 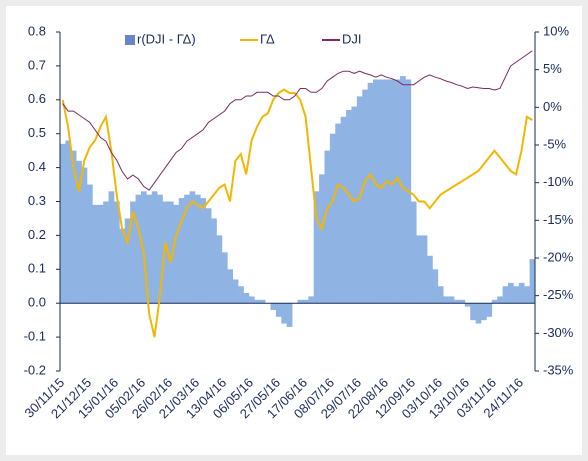 What do you see at coordinates (556, 30) in the screenshot?
I see `y2-tick-label: 10%` at bounding box center [556, 30].